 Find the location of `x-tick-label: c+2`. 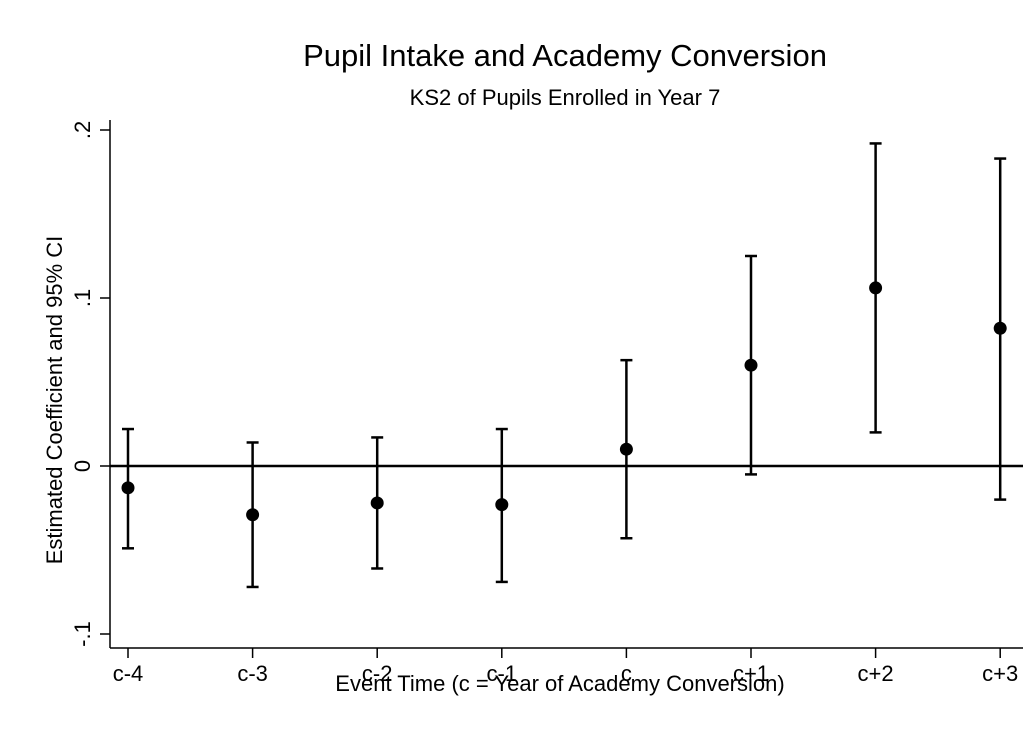

x-tick-label: c+2 is located at coordinates (876, 673).